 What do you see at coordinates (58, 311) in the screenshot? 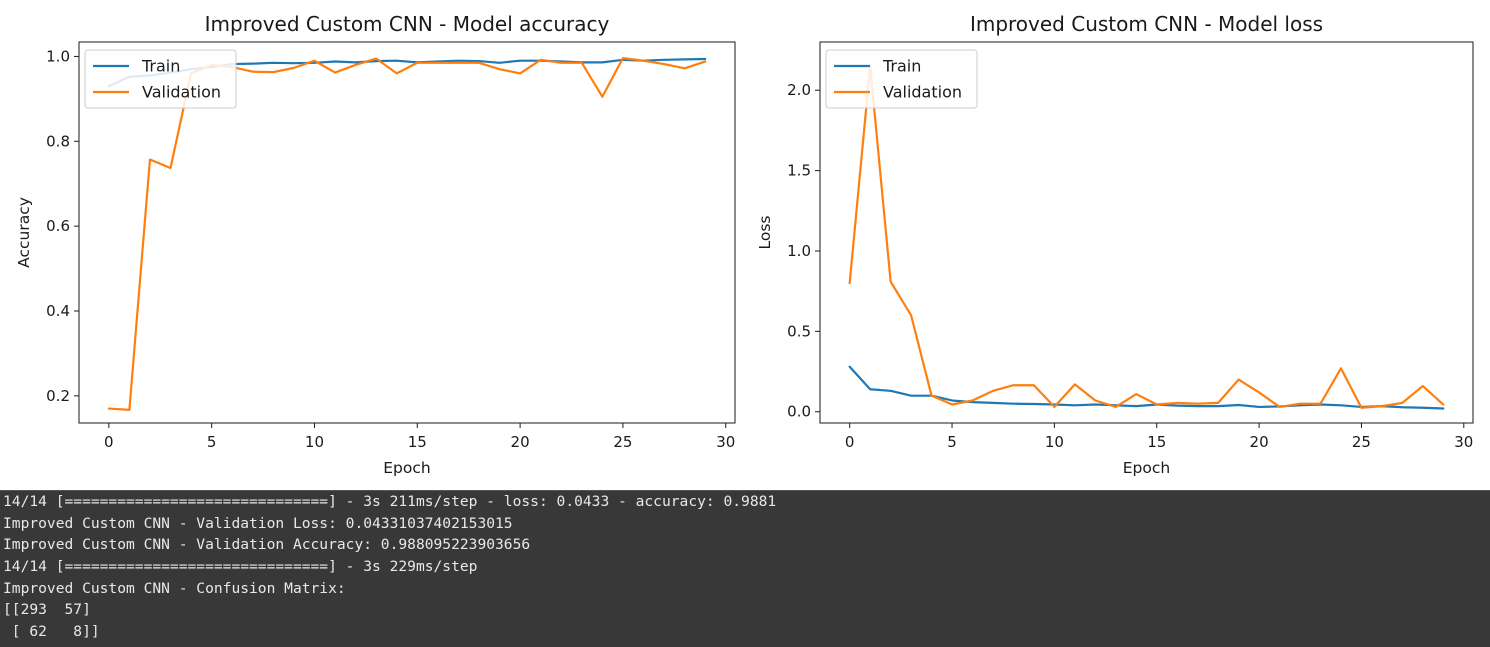
I see `y-tick-label: 0.4` at bounding box center [58, 311].